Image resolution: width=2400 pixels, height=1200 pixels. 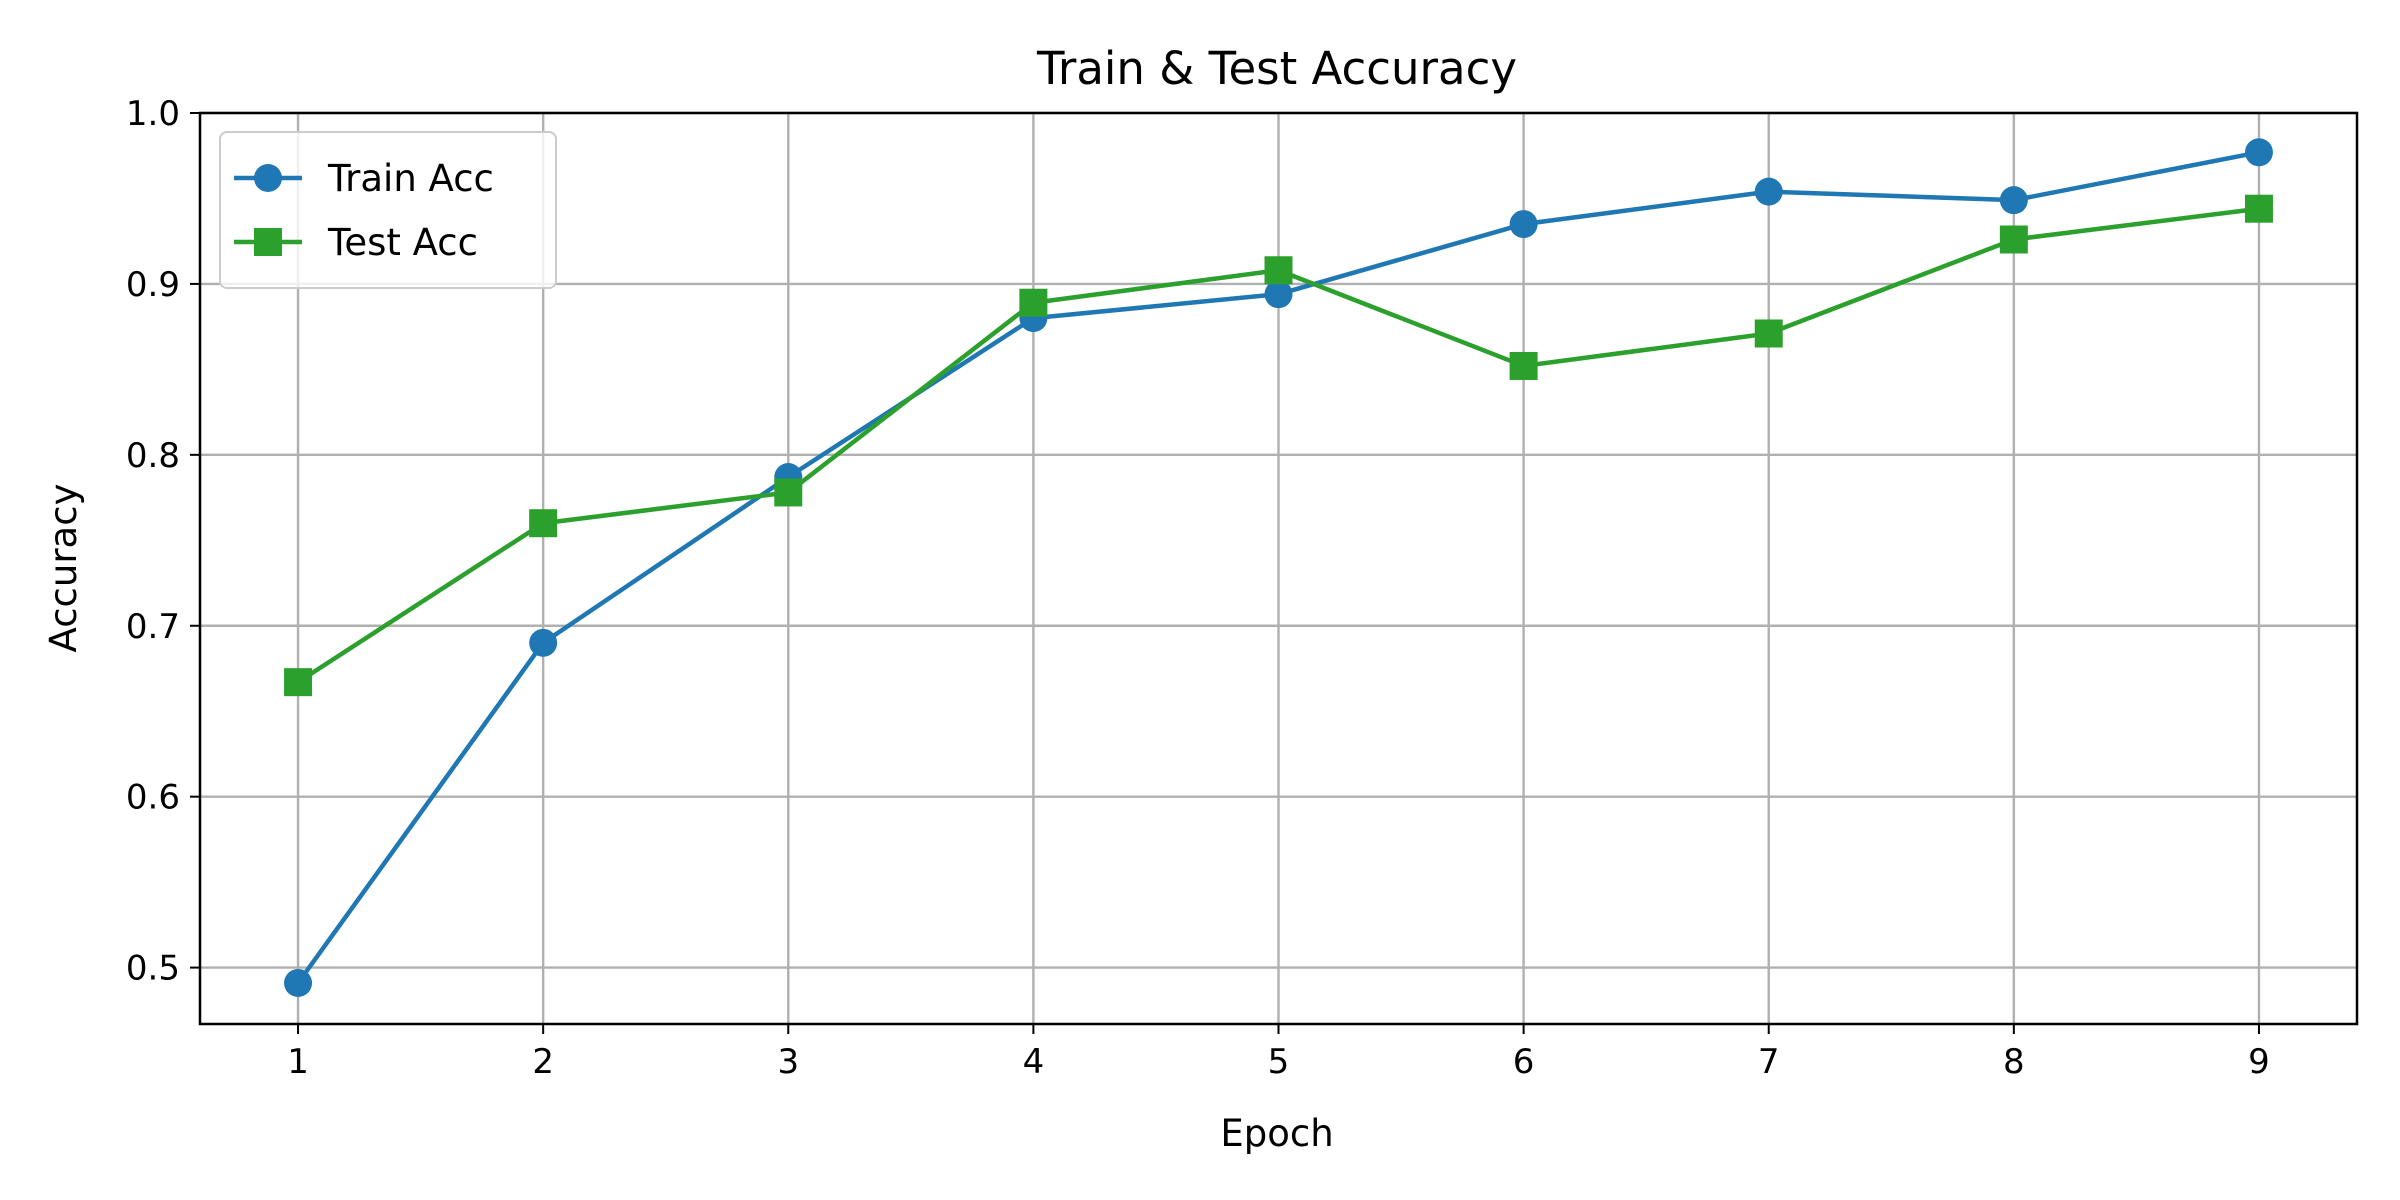 What do you see at coordinates (1524, 1062) in the screenshot?
I see `x-tick-label: 6` at bounding box center [1524, 1062].